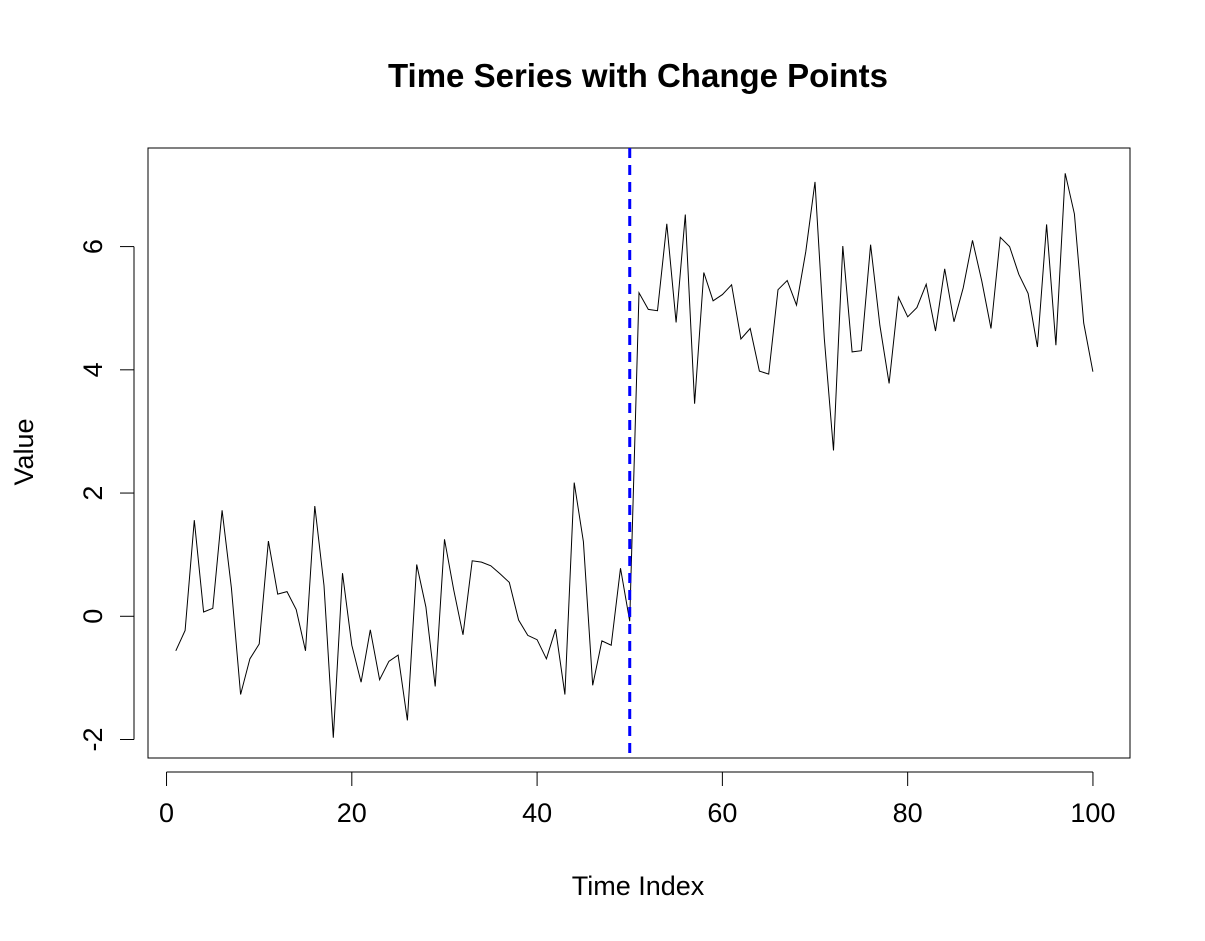 This screenshot has height=941, width=1205. Describe the element at coordinates (908, 813) in the screenshot. I see `x-tick-label: 80` at that location.